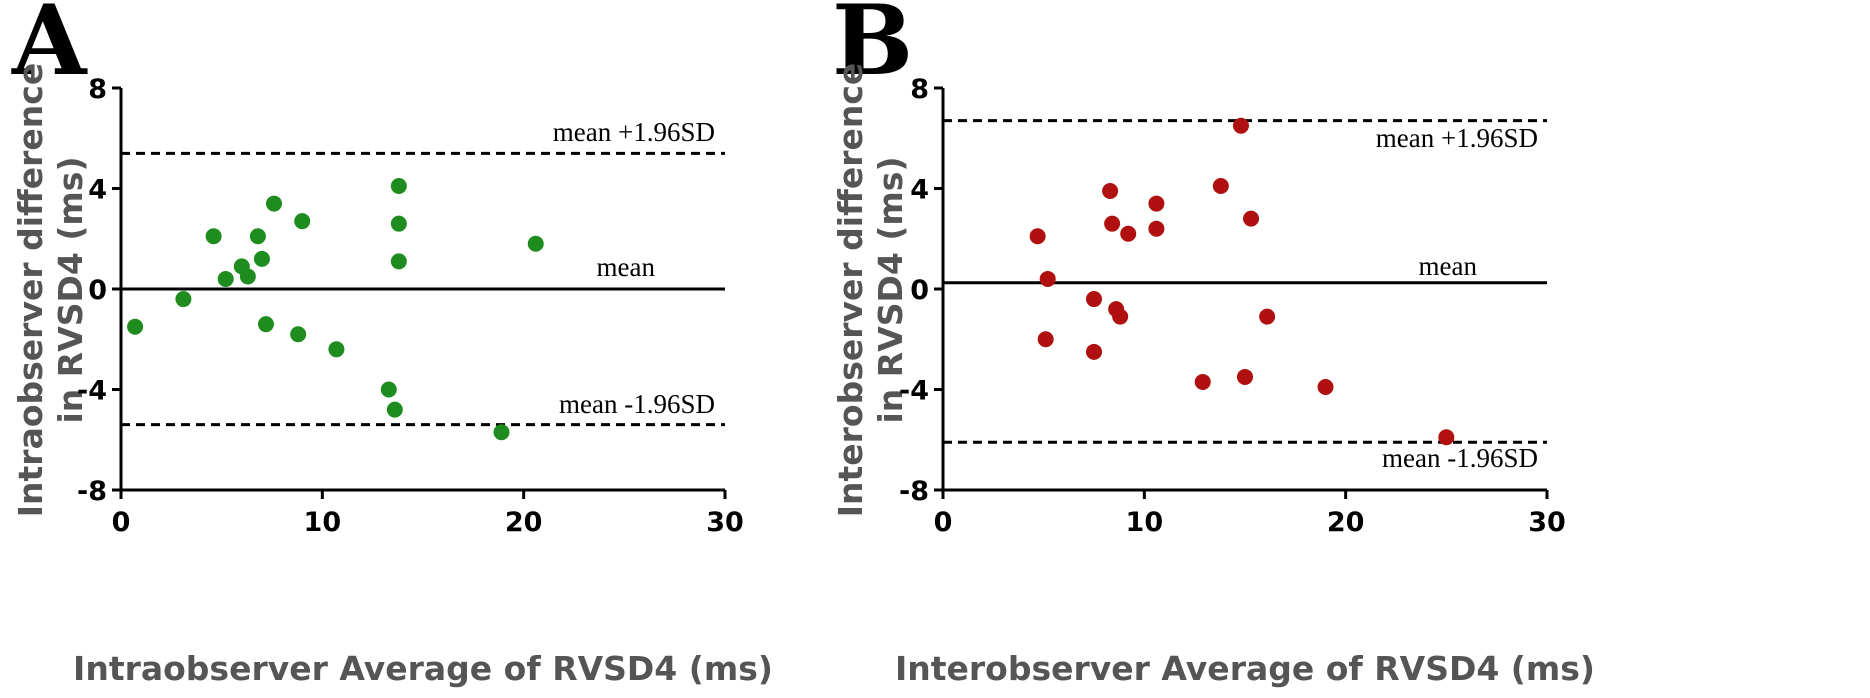  I want to click on mean-label-b: mean, so click(1448, 266).